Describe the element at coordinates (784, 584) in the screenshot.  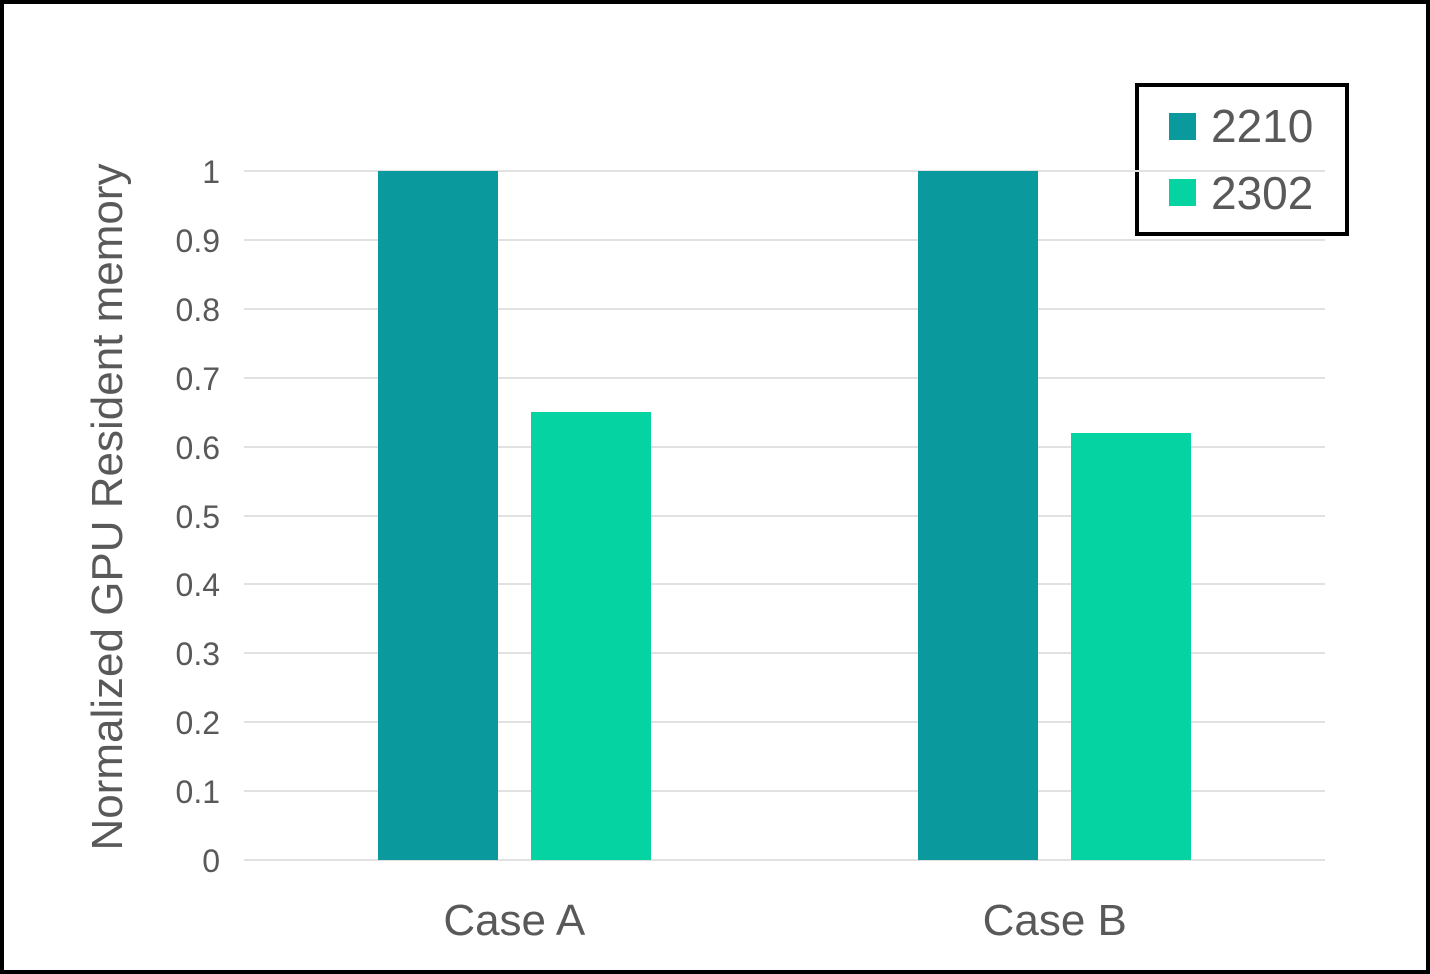
I see `gridline-0.4` at that location.